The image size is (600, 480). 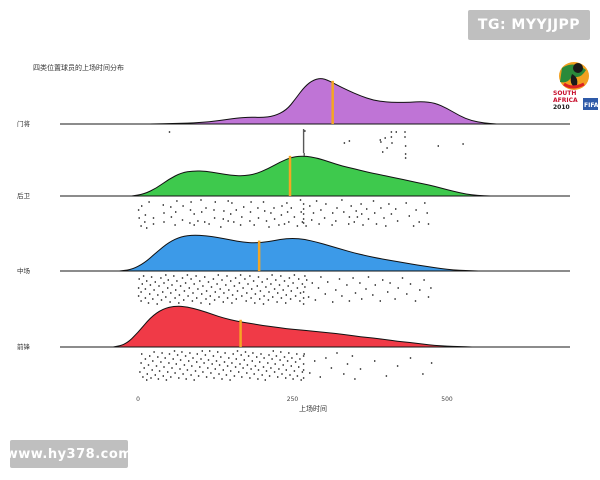 What do you see at coordinates (311, 176) in the screenshot?
I see `density-area` at bounding box center [311, 176].